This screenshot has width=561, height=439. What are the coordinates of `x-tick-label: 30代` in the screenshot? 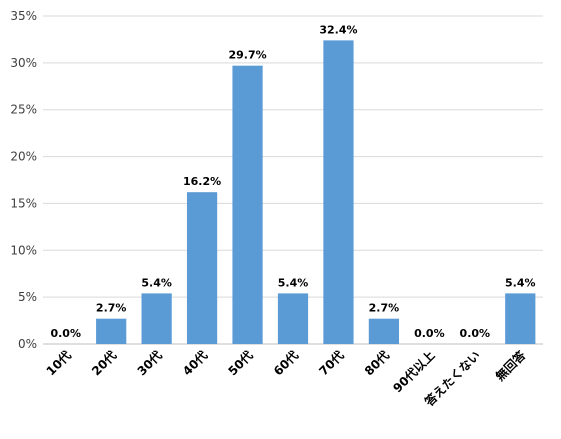 It's located at (149, 363).